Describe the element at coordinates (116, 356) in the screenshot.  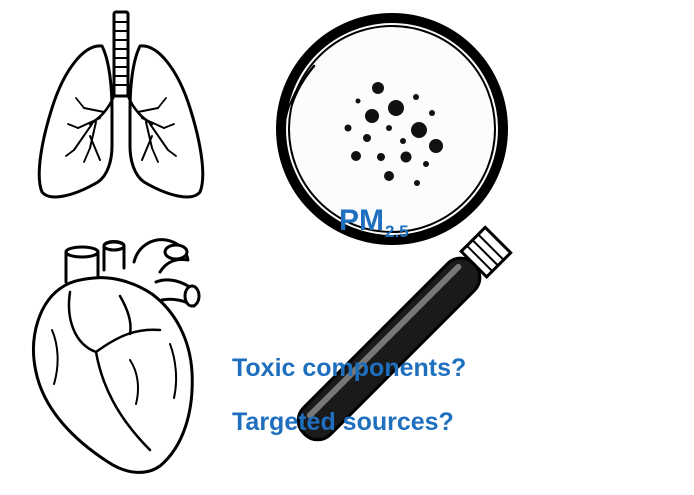
I see `heart-icon` at that location.